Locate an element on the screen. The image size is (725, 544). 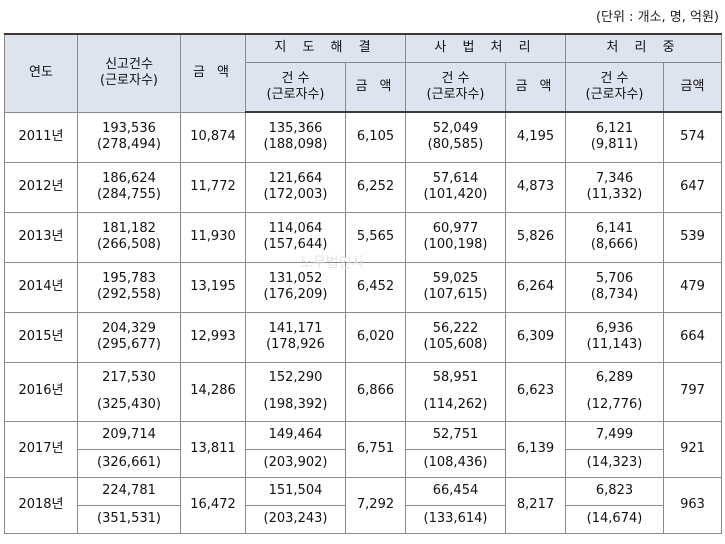
unit-note: (단위 : 개소, 명, 억원) is located at coordinates (657, 17).